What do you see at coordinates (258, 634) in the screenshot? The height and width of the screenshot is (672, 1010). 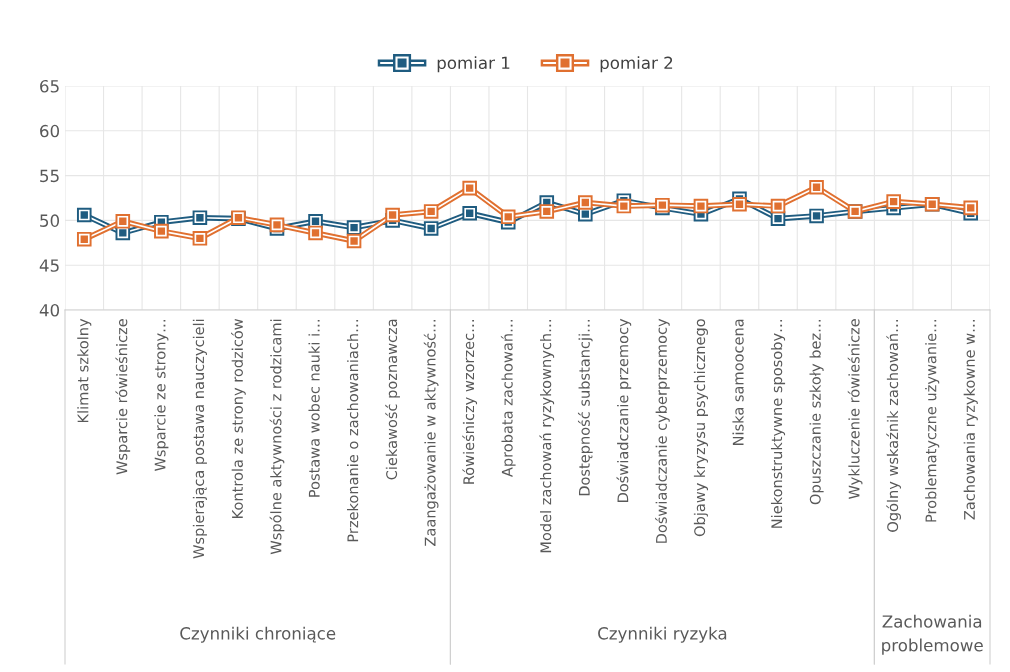 I see `text: Czynniki chroniące` at bounding box center [258, 634].